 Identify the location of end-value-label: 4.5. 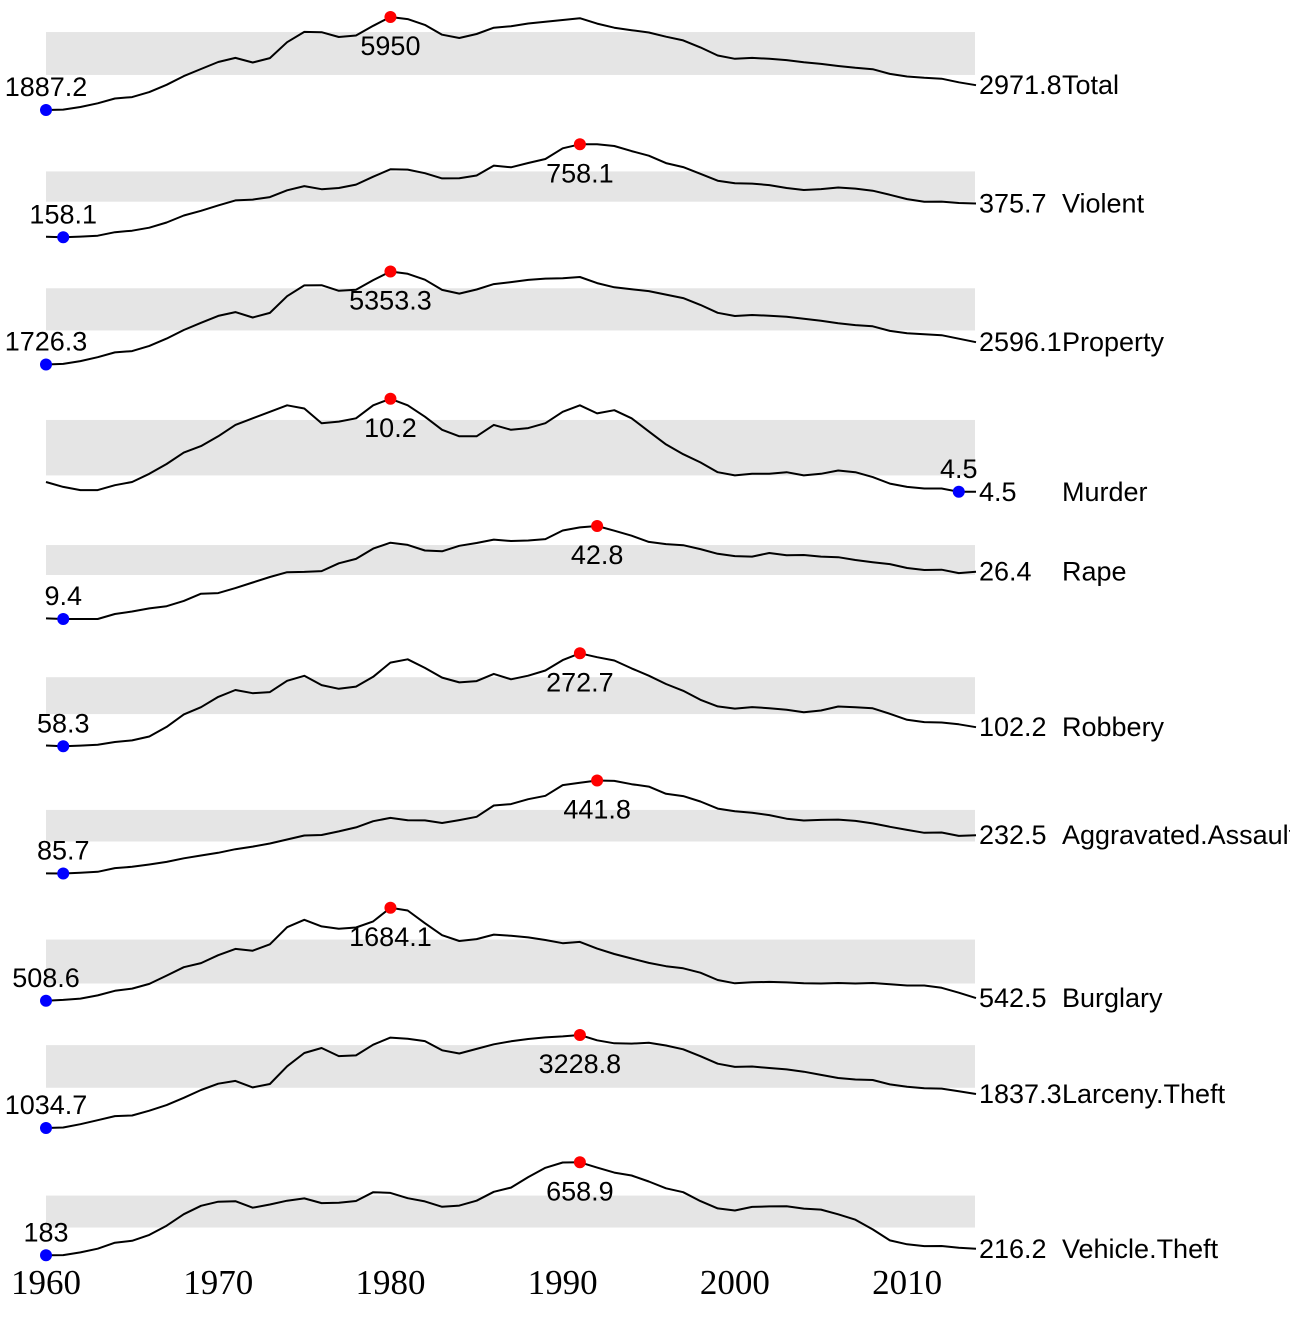
(998, 492).